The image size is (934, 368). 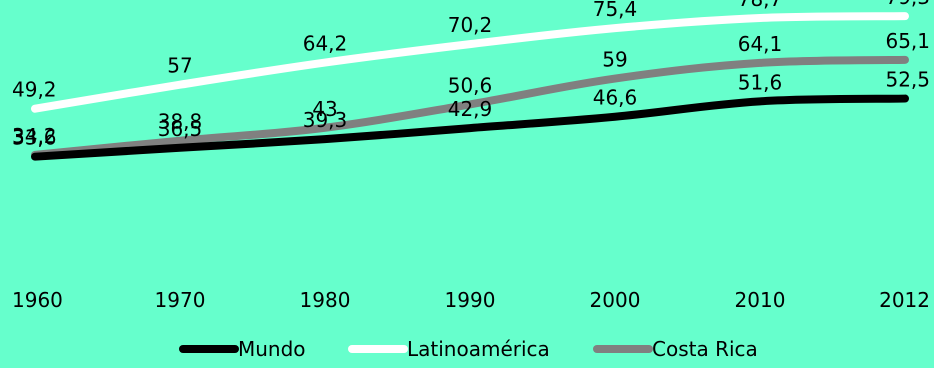 What do you see at coordinates (37, 300) in the screenshot?
I see `x-tick-label-1960: 1960` at bounding box center [37, 300].